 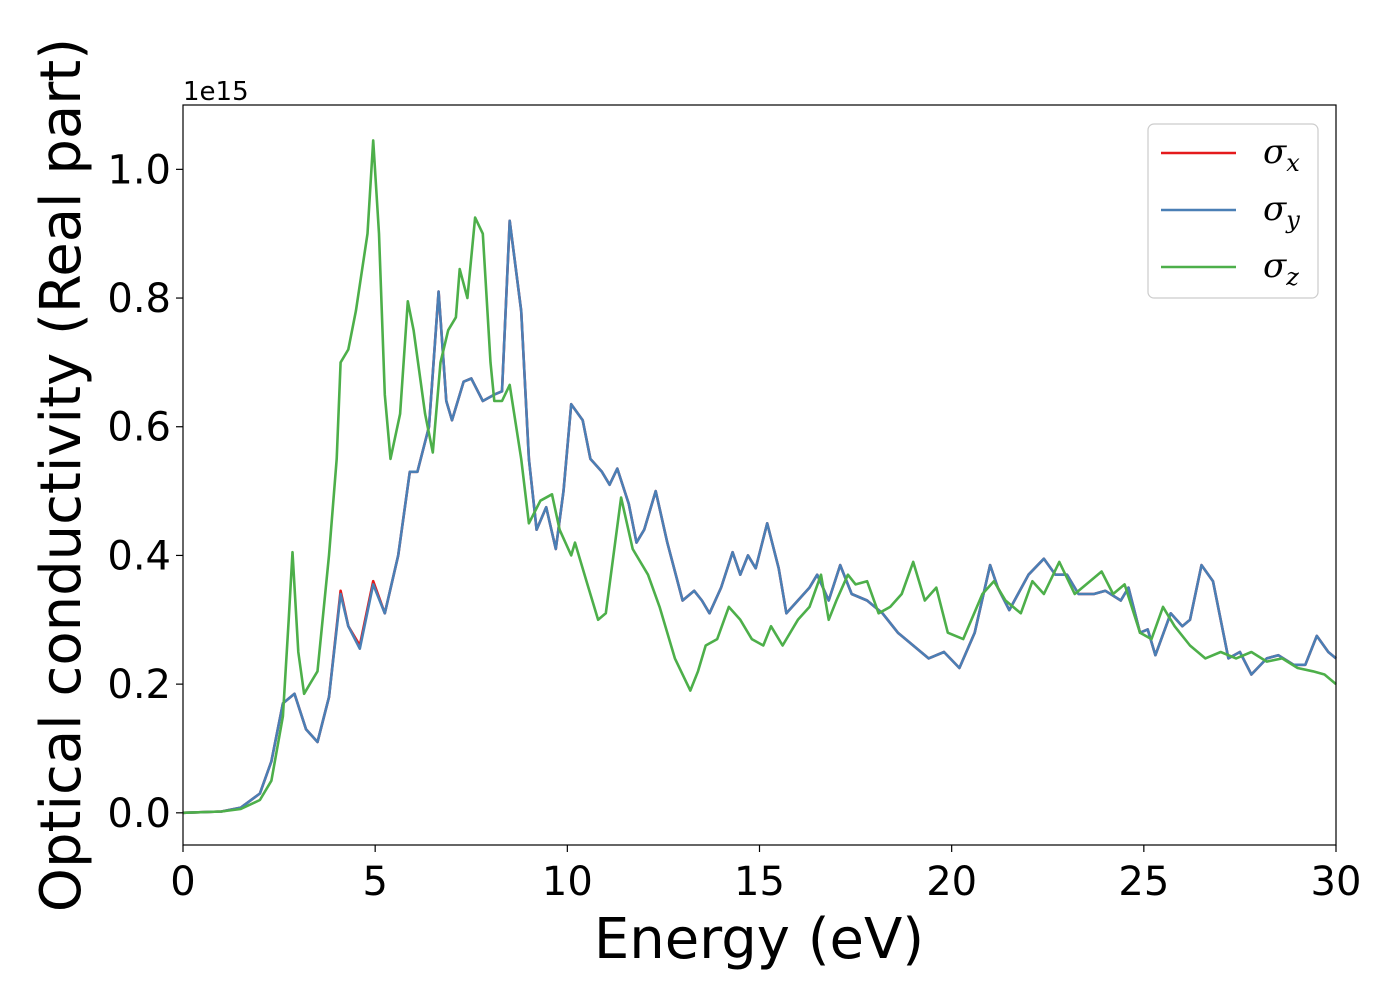 What do you see at coordinates (182, 882) in the screenshot?
I see `x-tick-label: 0` at bounding box center [182, 882].